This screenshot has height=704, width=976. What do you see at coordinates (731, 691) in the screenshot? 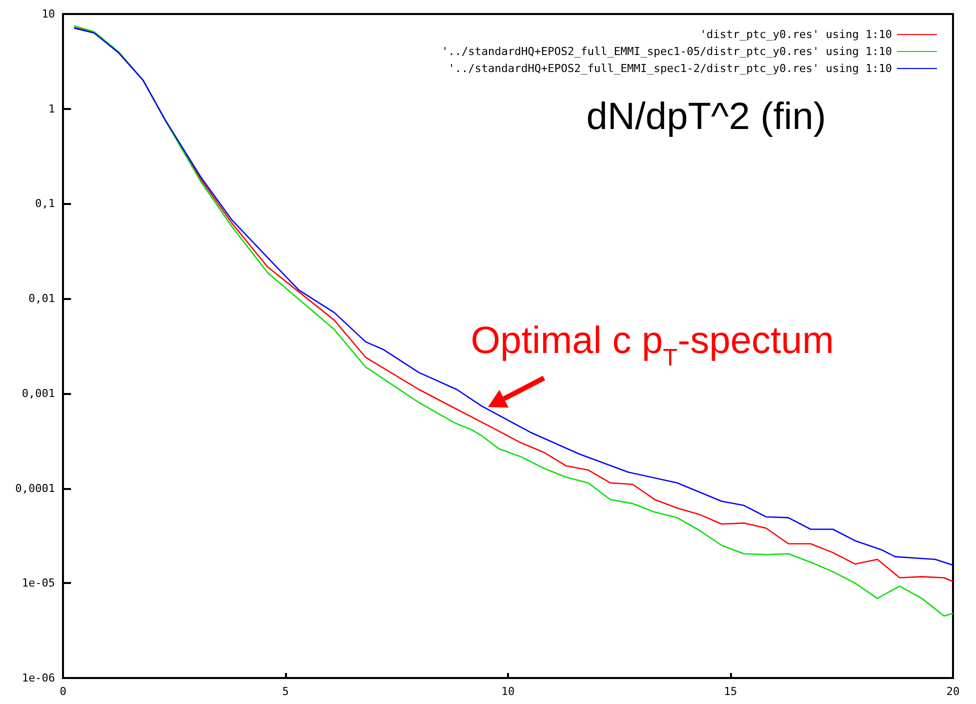
I see `x-tick-label: 15` at bounding box center [731, 691].